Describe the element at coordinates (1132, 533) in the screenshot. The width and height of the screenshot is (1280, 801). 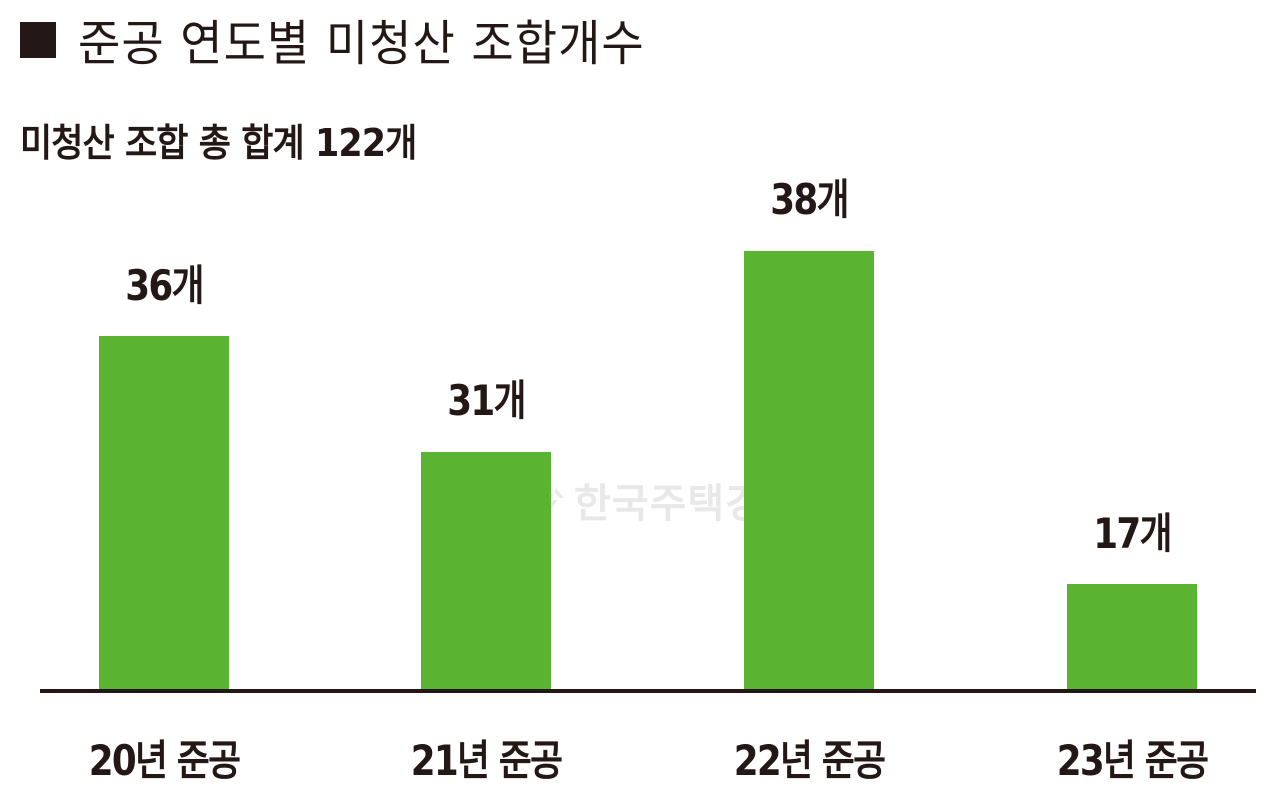
I see `bar-value-label: 17개` at that location.